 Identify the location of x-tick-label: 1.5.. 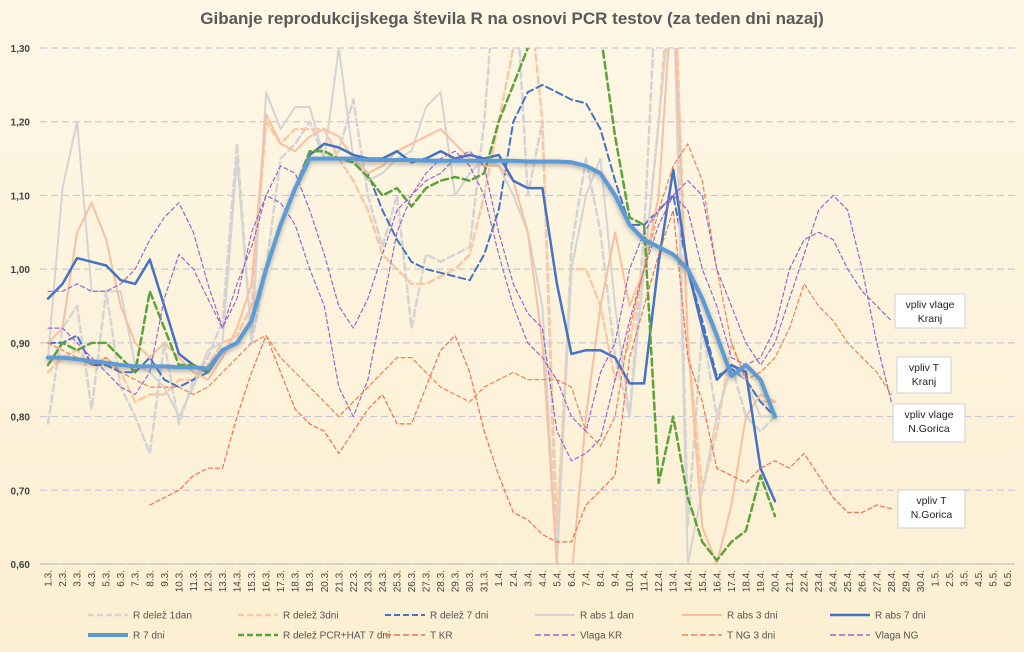
(935, 578).